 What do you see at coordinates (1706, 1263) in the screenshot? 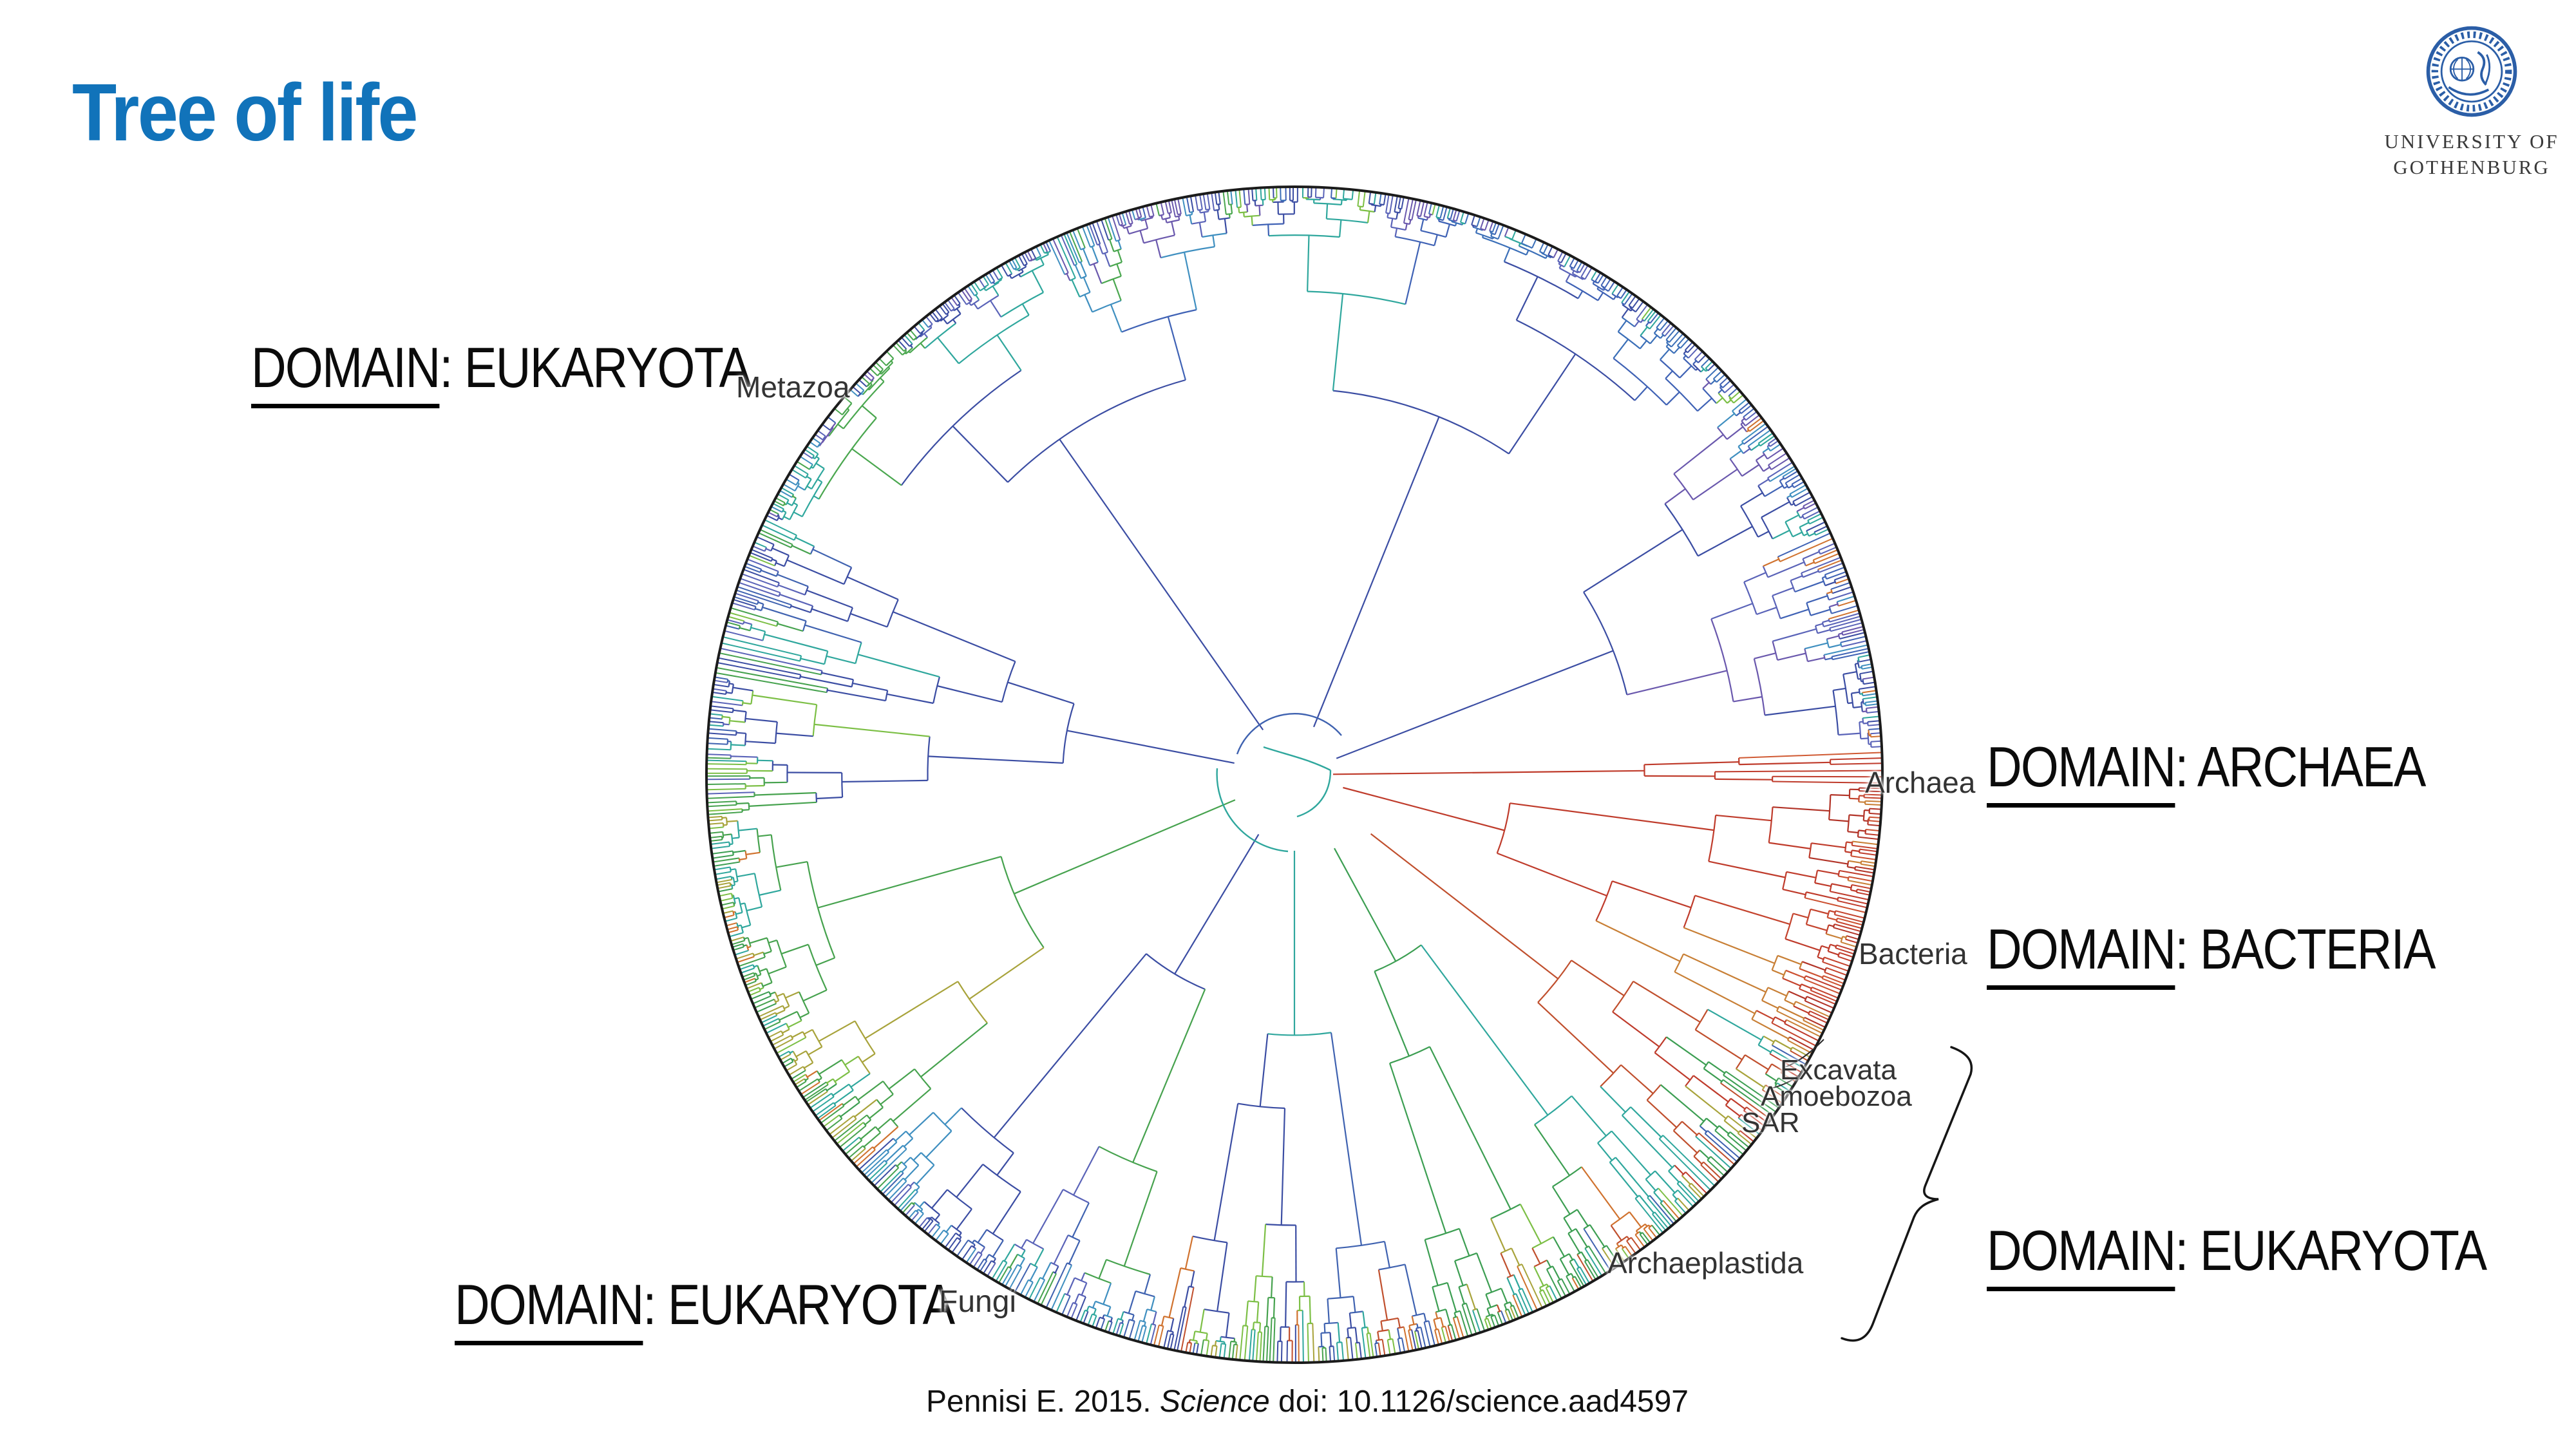
I see `clade-label-archaeplastida: Archaeplastida` at bounding box center [1706, 1263].